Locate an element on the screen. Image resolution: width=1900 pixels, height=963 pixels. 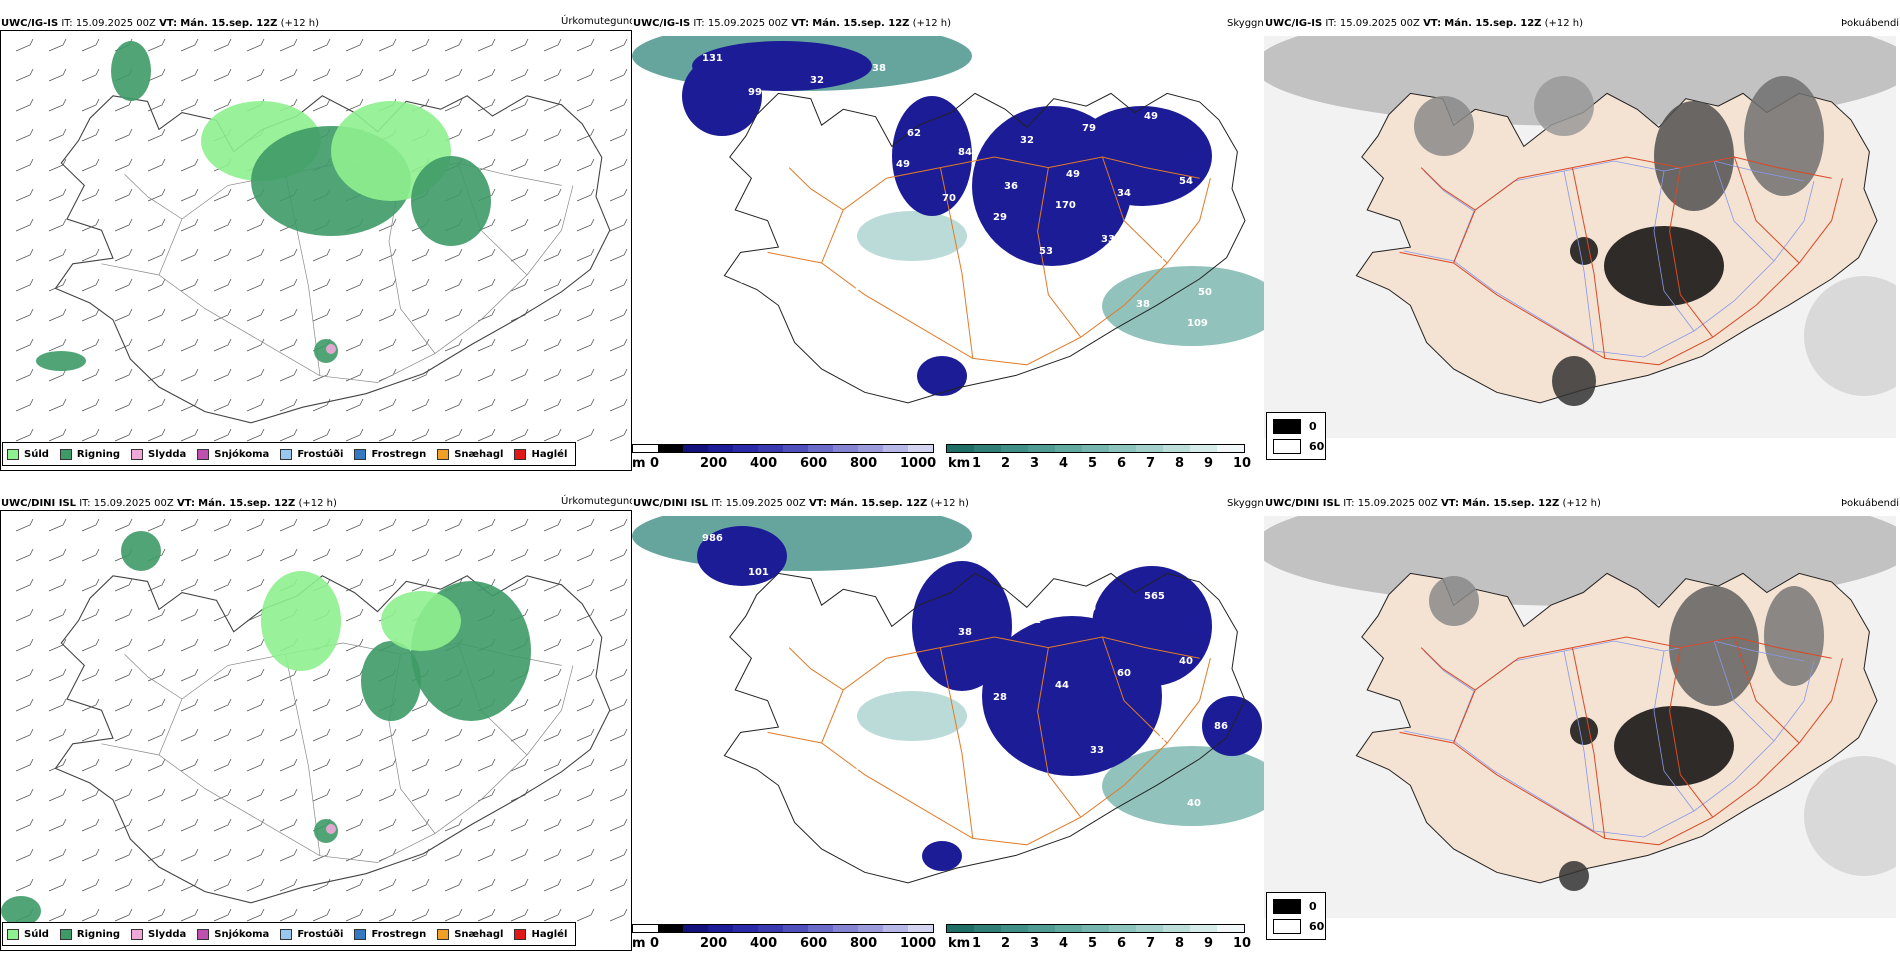
legend-label: Frostregn is located at coordinates (399, 454).